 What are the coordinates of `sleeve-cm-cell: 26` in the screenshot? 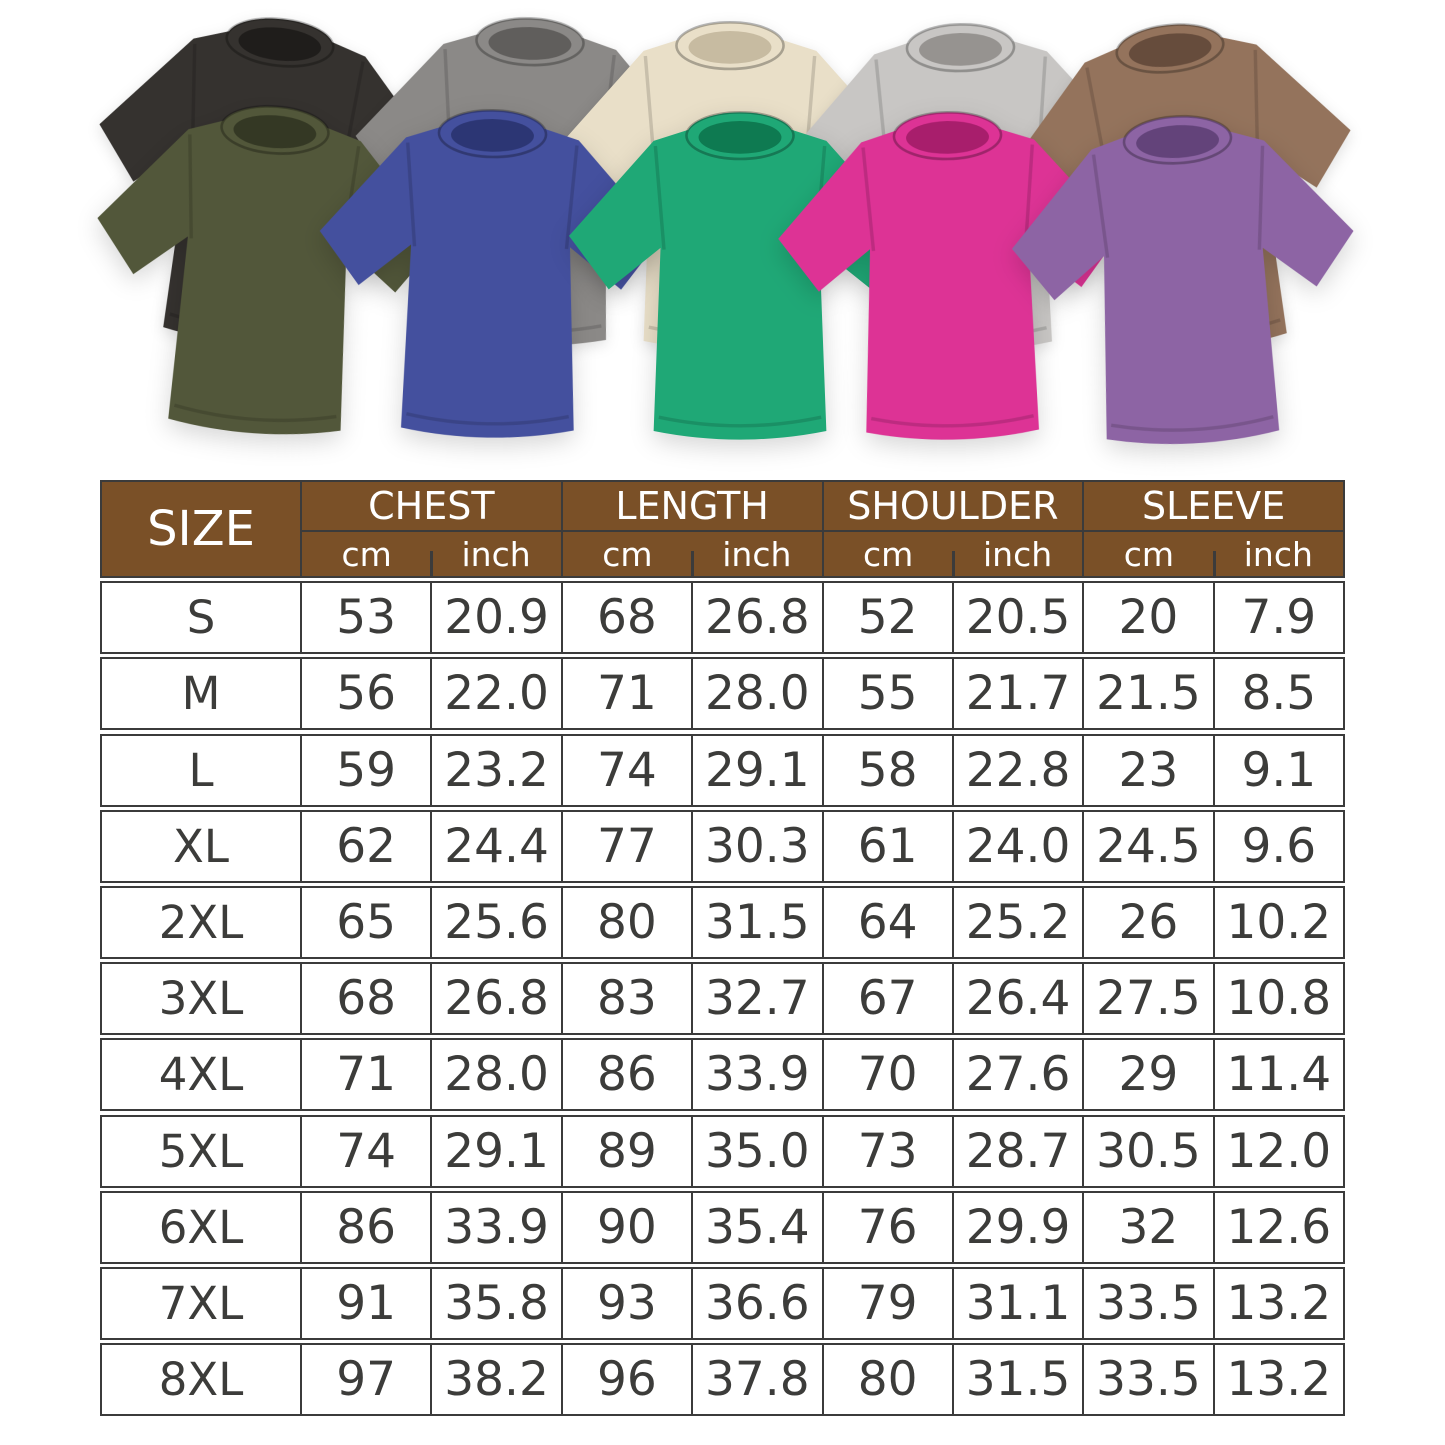 It's located at (1147, 922).